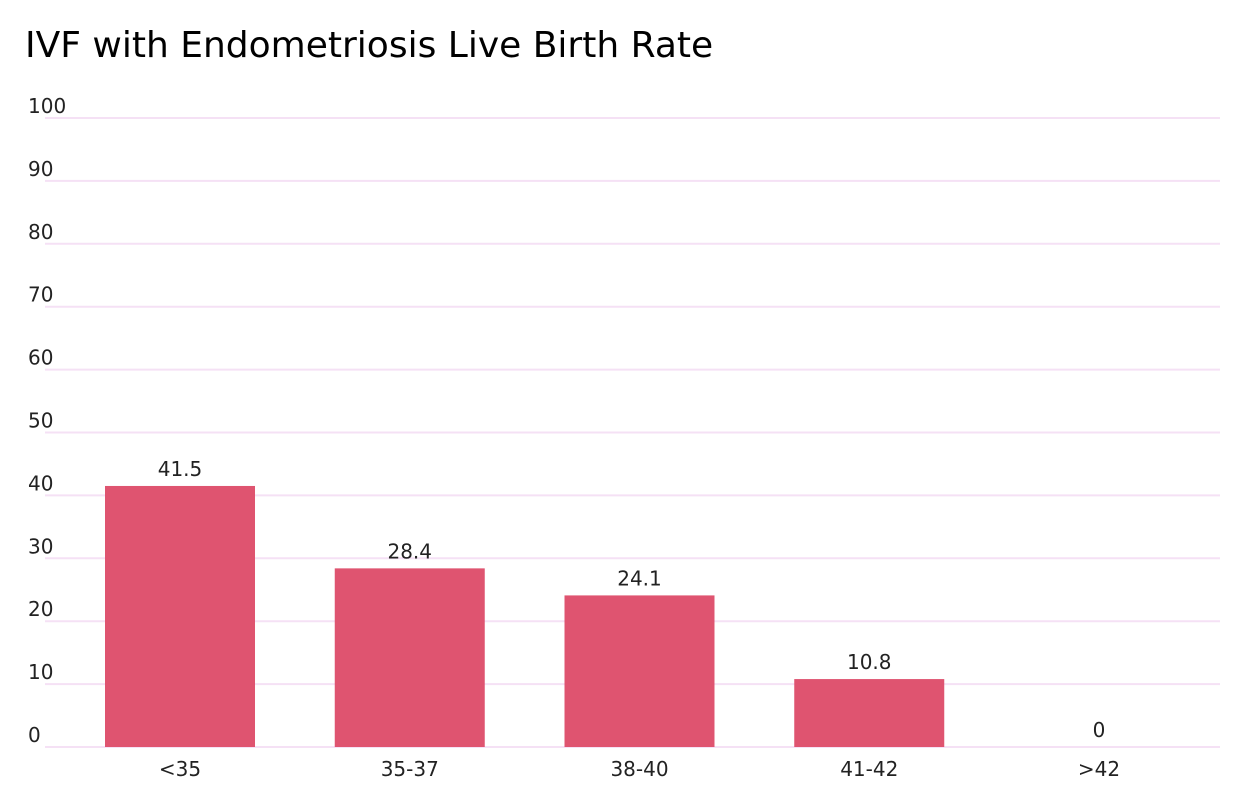 The width and height of the screenshot is (1251, 789). I want to click on chart-title: IVF with Endometriosis Live Birth Rate, so click(369, 45).